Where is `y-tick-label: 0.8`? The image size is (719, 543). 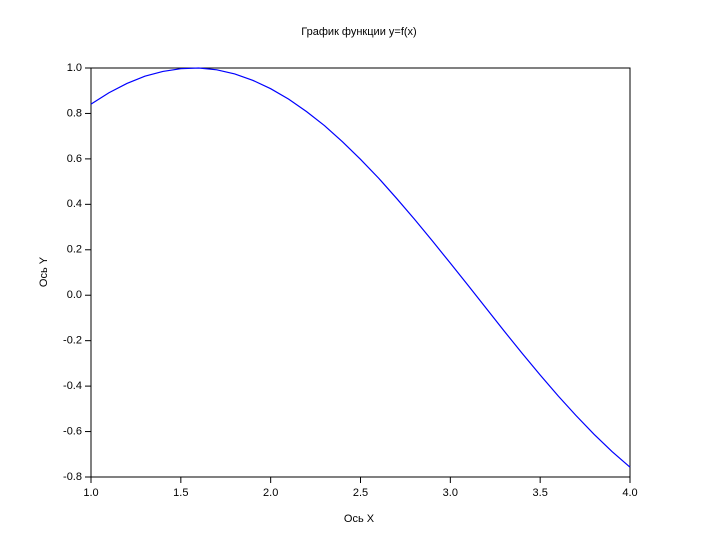
y-tick-label: 0.8 is located at coordinates (74, 113).